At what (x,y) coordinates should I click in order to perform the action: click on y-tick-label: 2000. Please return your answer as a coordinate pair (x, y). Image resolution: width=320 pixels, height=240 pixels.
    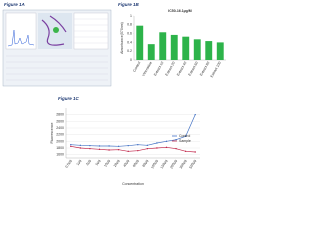
    Looking at the image, I should click on (60, 141).